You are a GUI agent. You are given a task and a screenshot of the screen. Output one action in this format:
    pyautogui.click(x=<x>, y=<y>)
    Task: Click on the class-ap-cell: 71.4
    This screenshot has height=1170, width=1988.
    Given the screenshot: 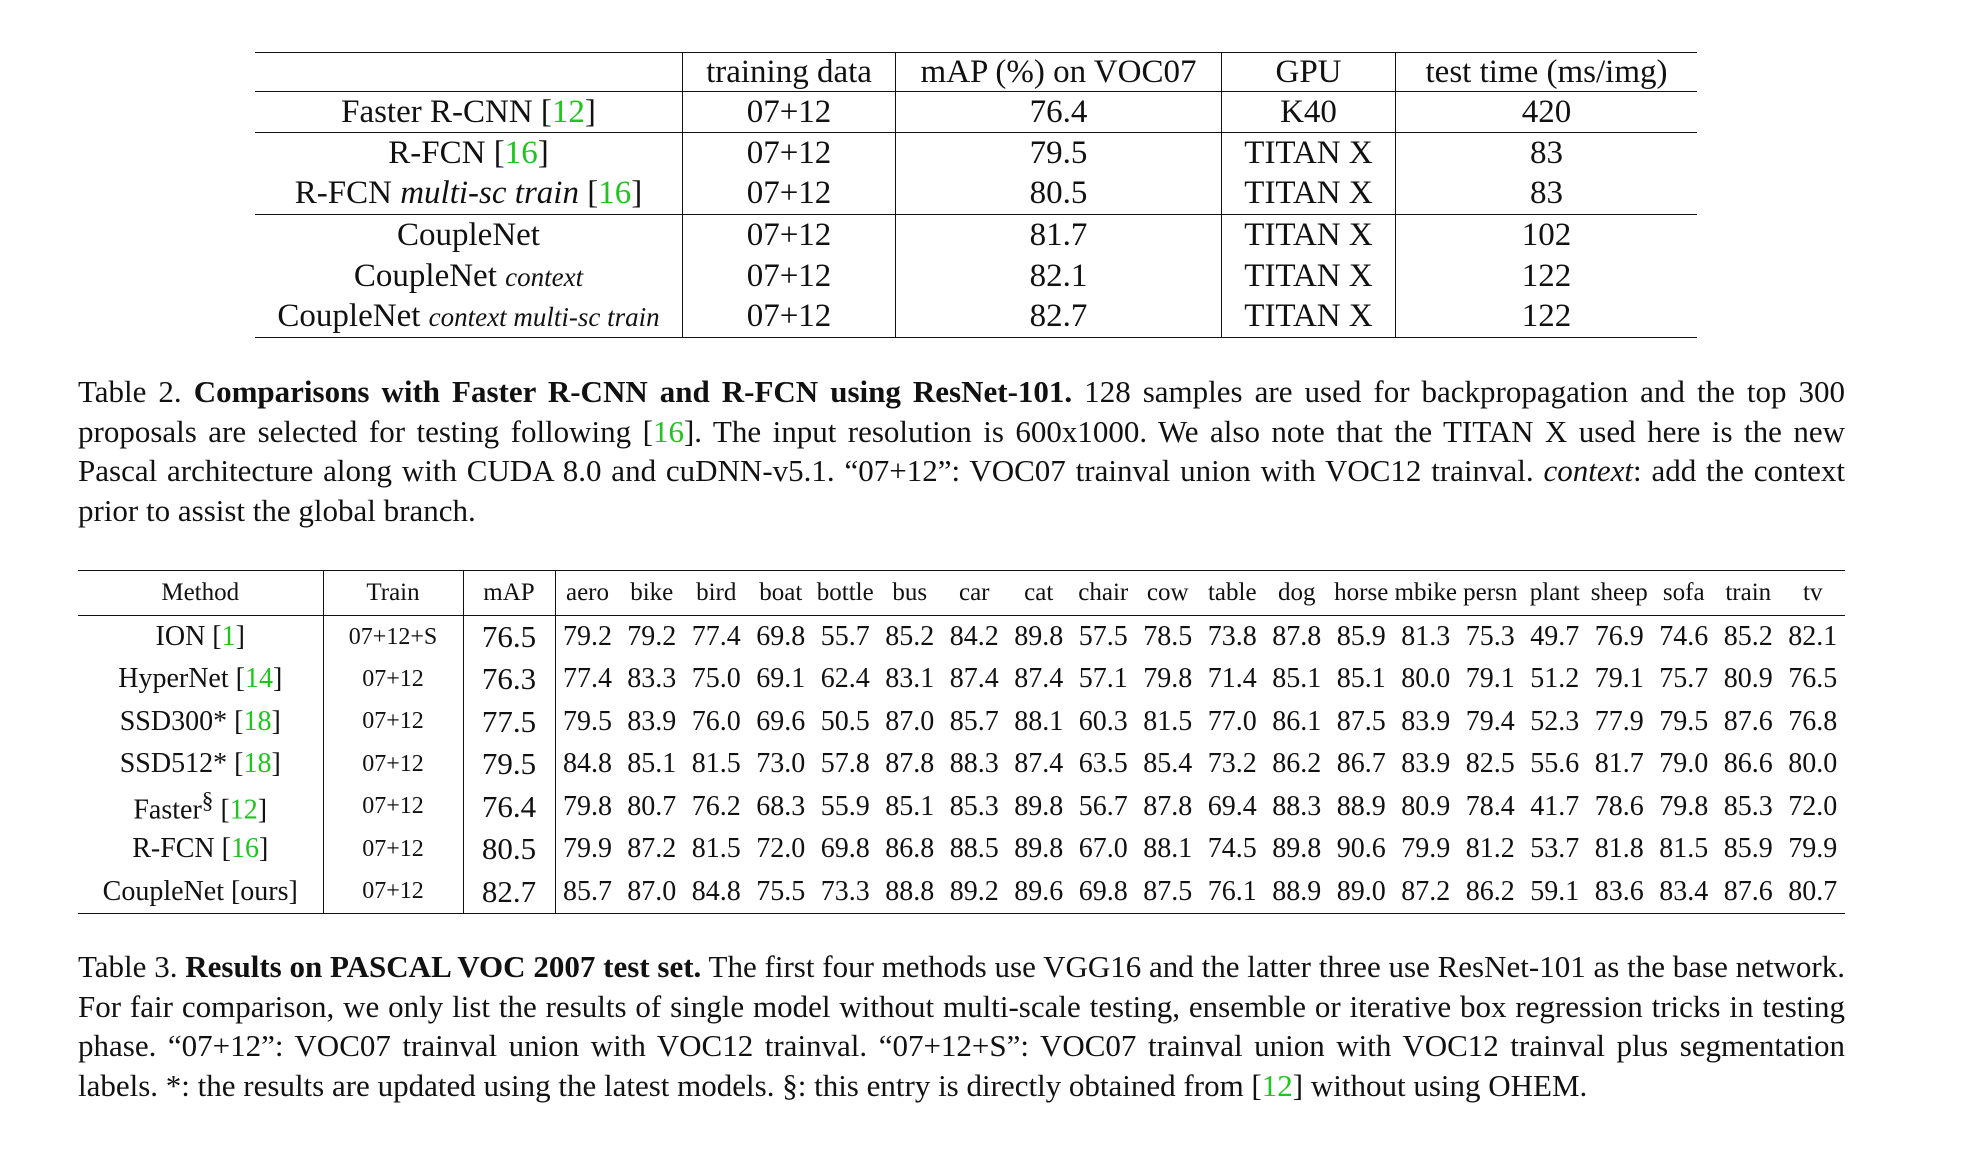 What is the action you would take?
    pyautogui.click(x=1232, y=679)
    